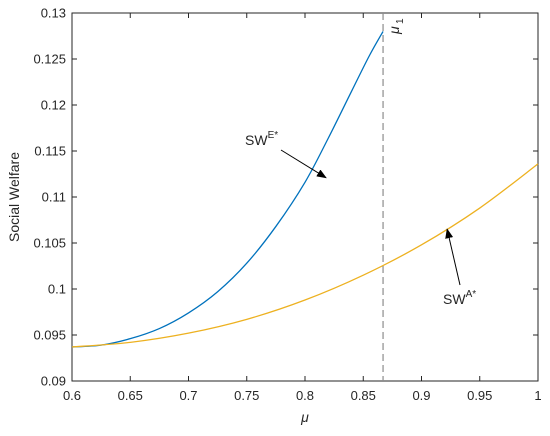  I want to click on x-tick-label: 0.7, so click(188, 395).